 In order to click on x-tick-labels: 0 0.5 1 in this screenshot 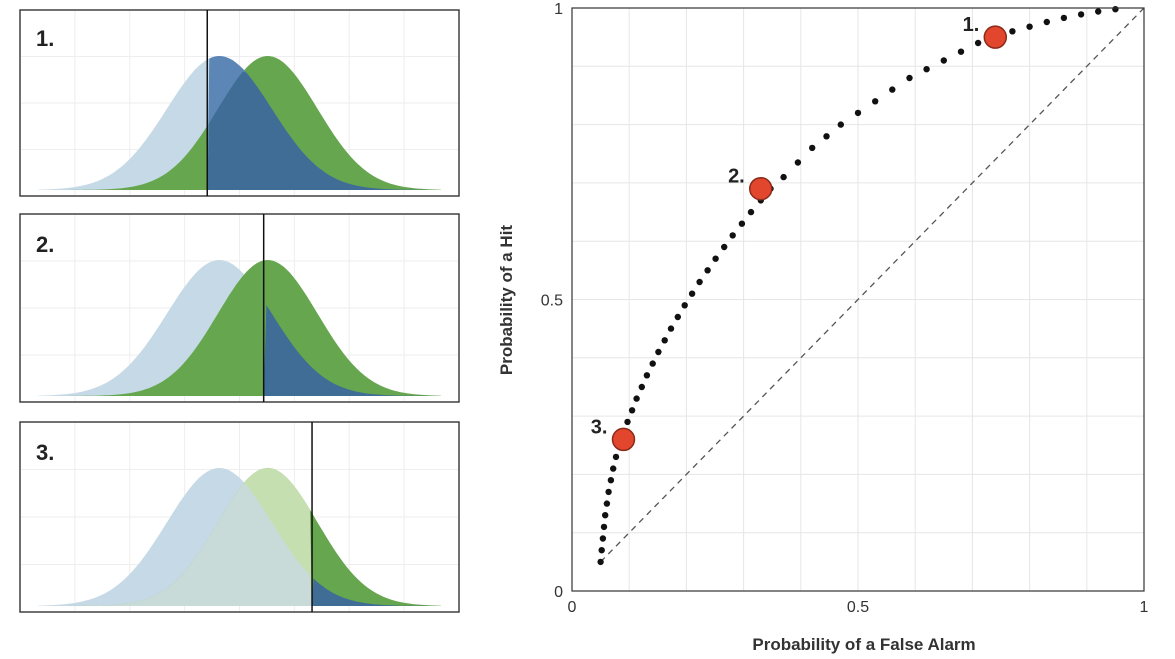, I will do `click(858, 607)`.